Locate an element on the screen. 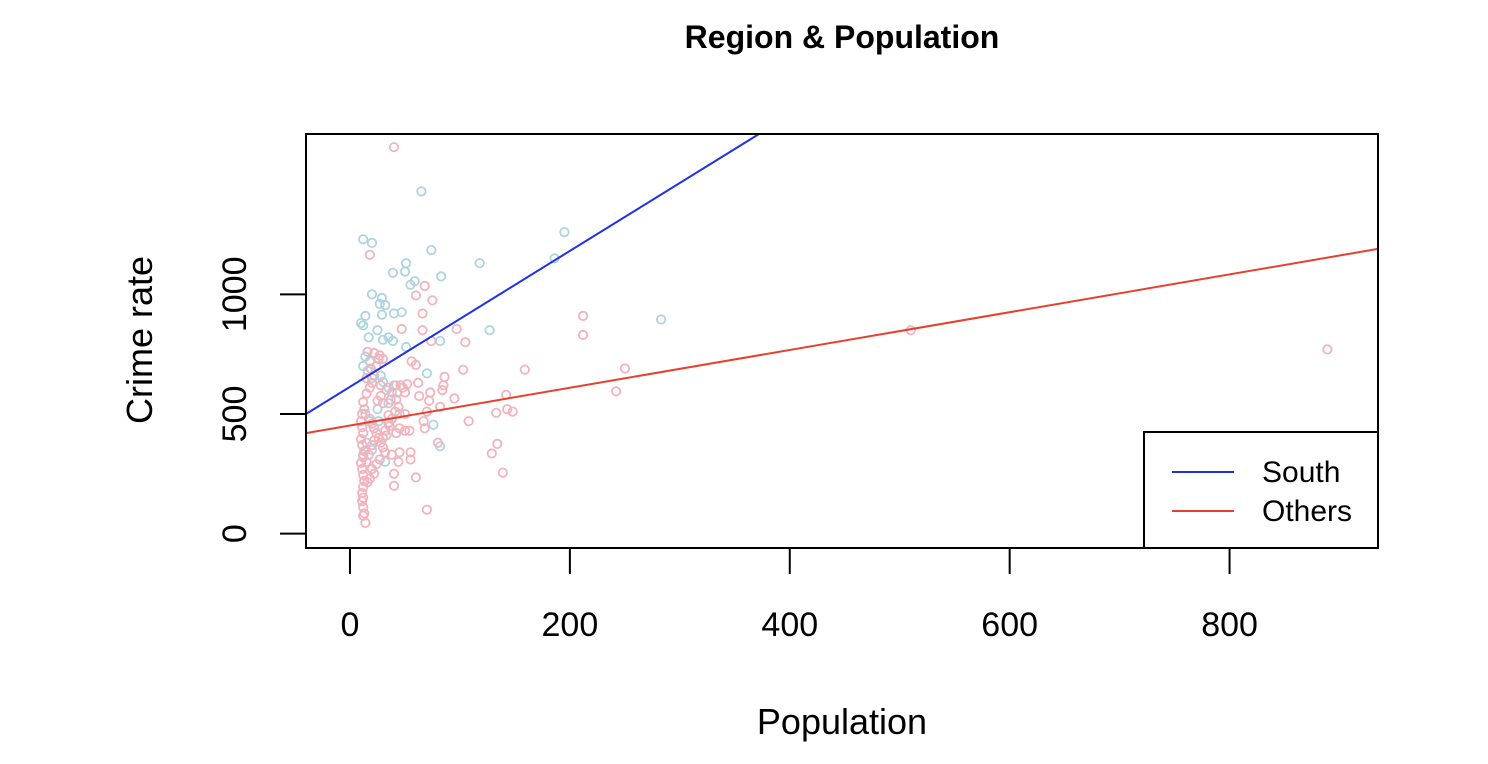 The height and width of the screenshot is (764, 1488). y-tick-label: 500 is located at coordinates (235, 414).